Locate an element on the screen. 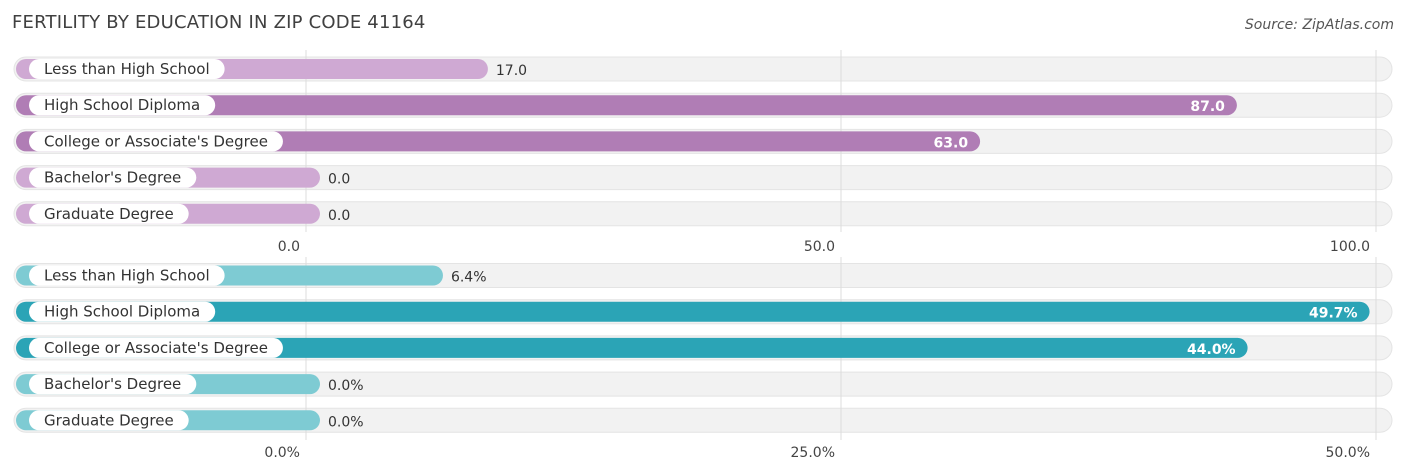 The height and width of the screenshot is (476, 1406). value-label: 63.0 is located at coordinates (951, 143).